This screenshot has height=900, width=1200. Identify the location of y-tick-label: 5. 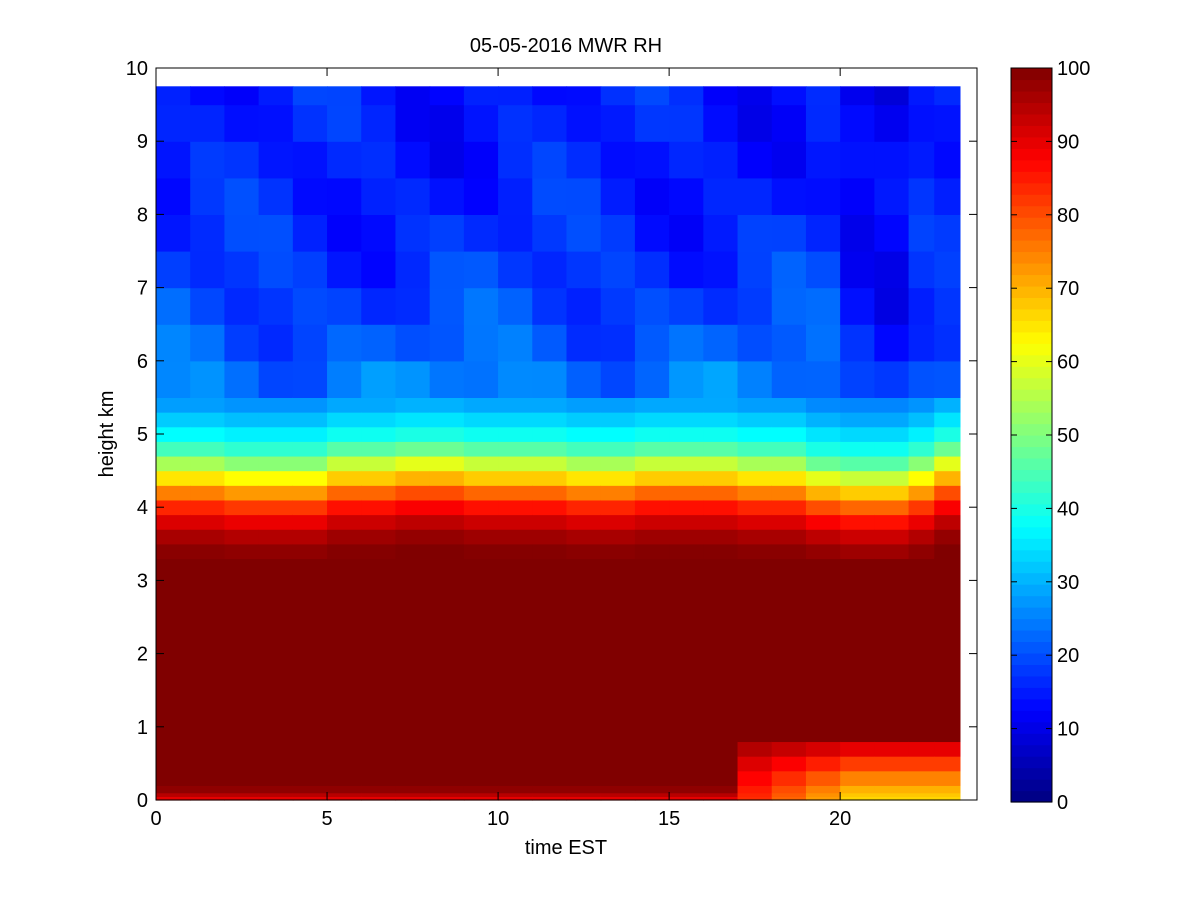
(142, 435).